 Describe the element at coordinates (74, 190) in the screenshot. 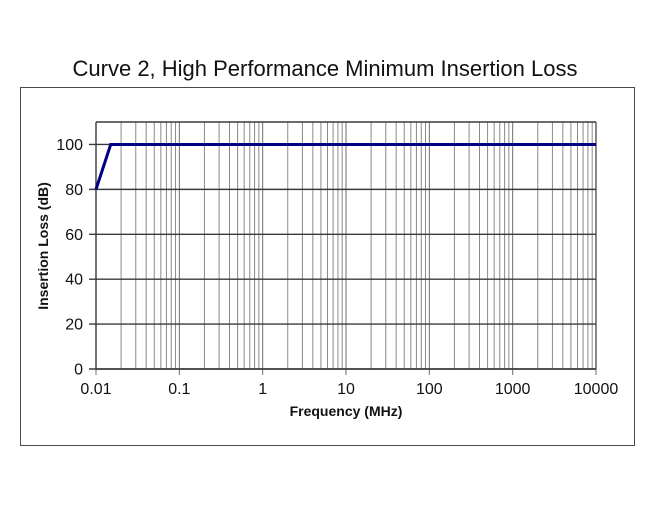

I see `y-tick-label-80: 80` at that location.